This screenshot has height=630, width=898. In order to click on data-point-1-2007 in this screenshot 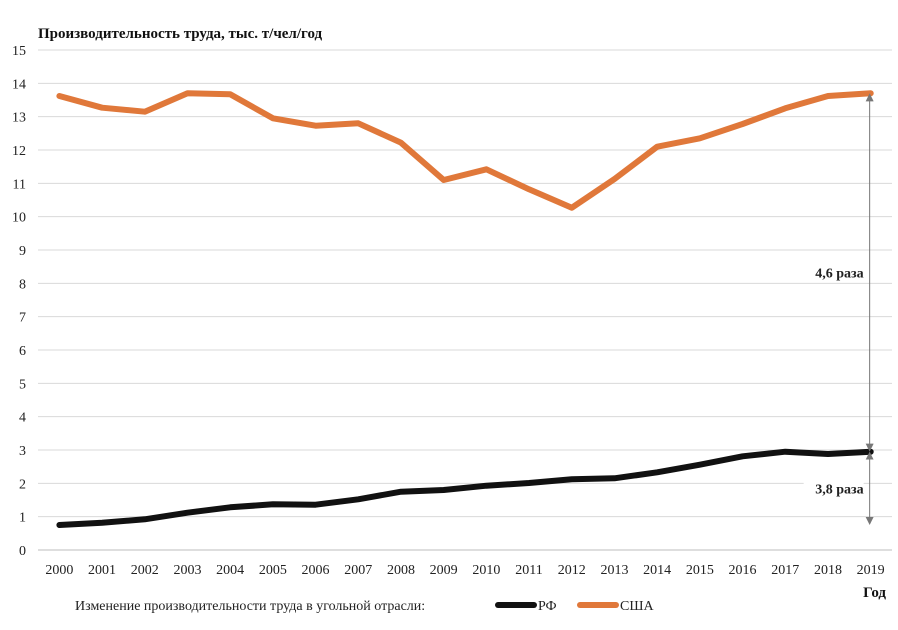, I will do `click(358, 123)`.